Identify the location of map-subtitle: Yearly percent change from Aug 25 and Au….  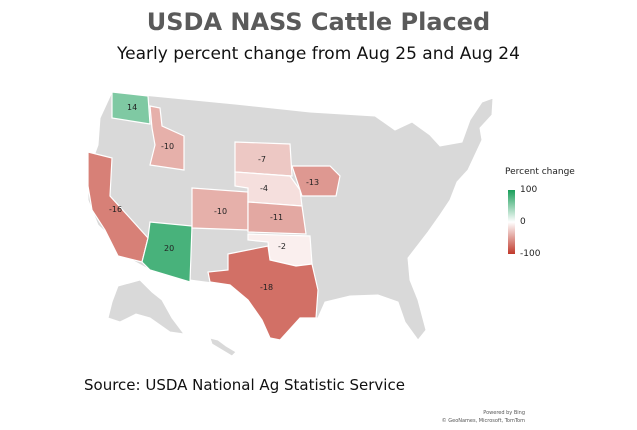
(318, 54).